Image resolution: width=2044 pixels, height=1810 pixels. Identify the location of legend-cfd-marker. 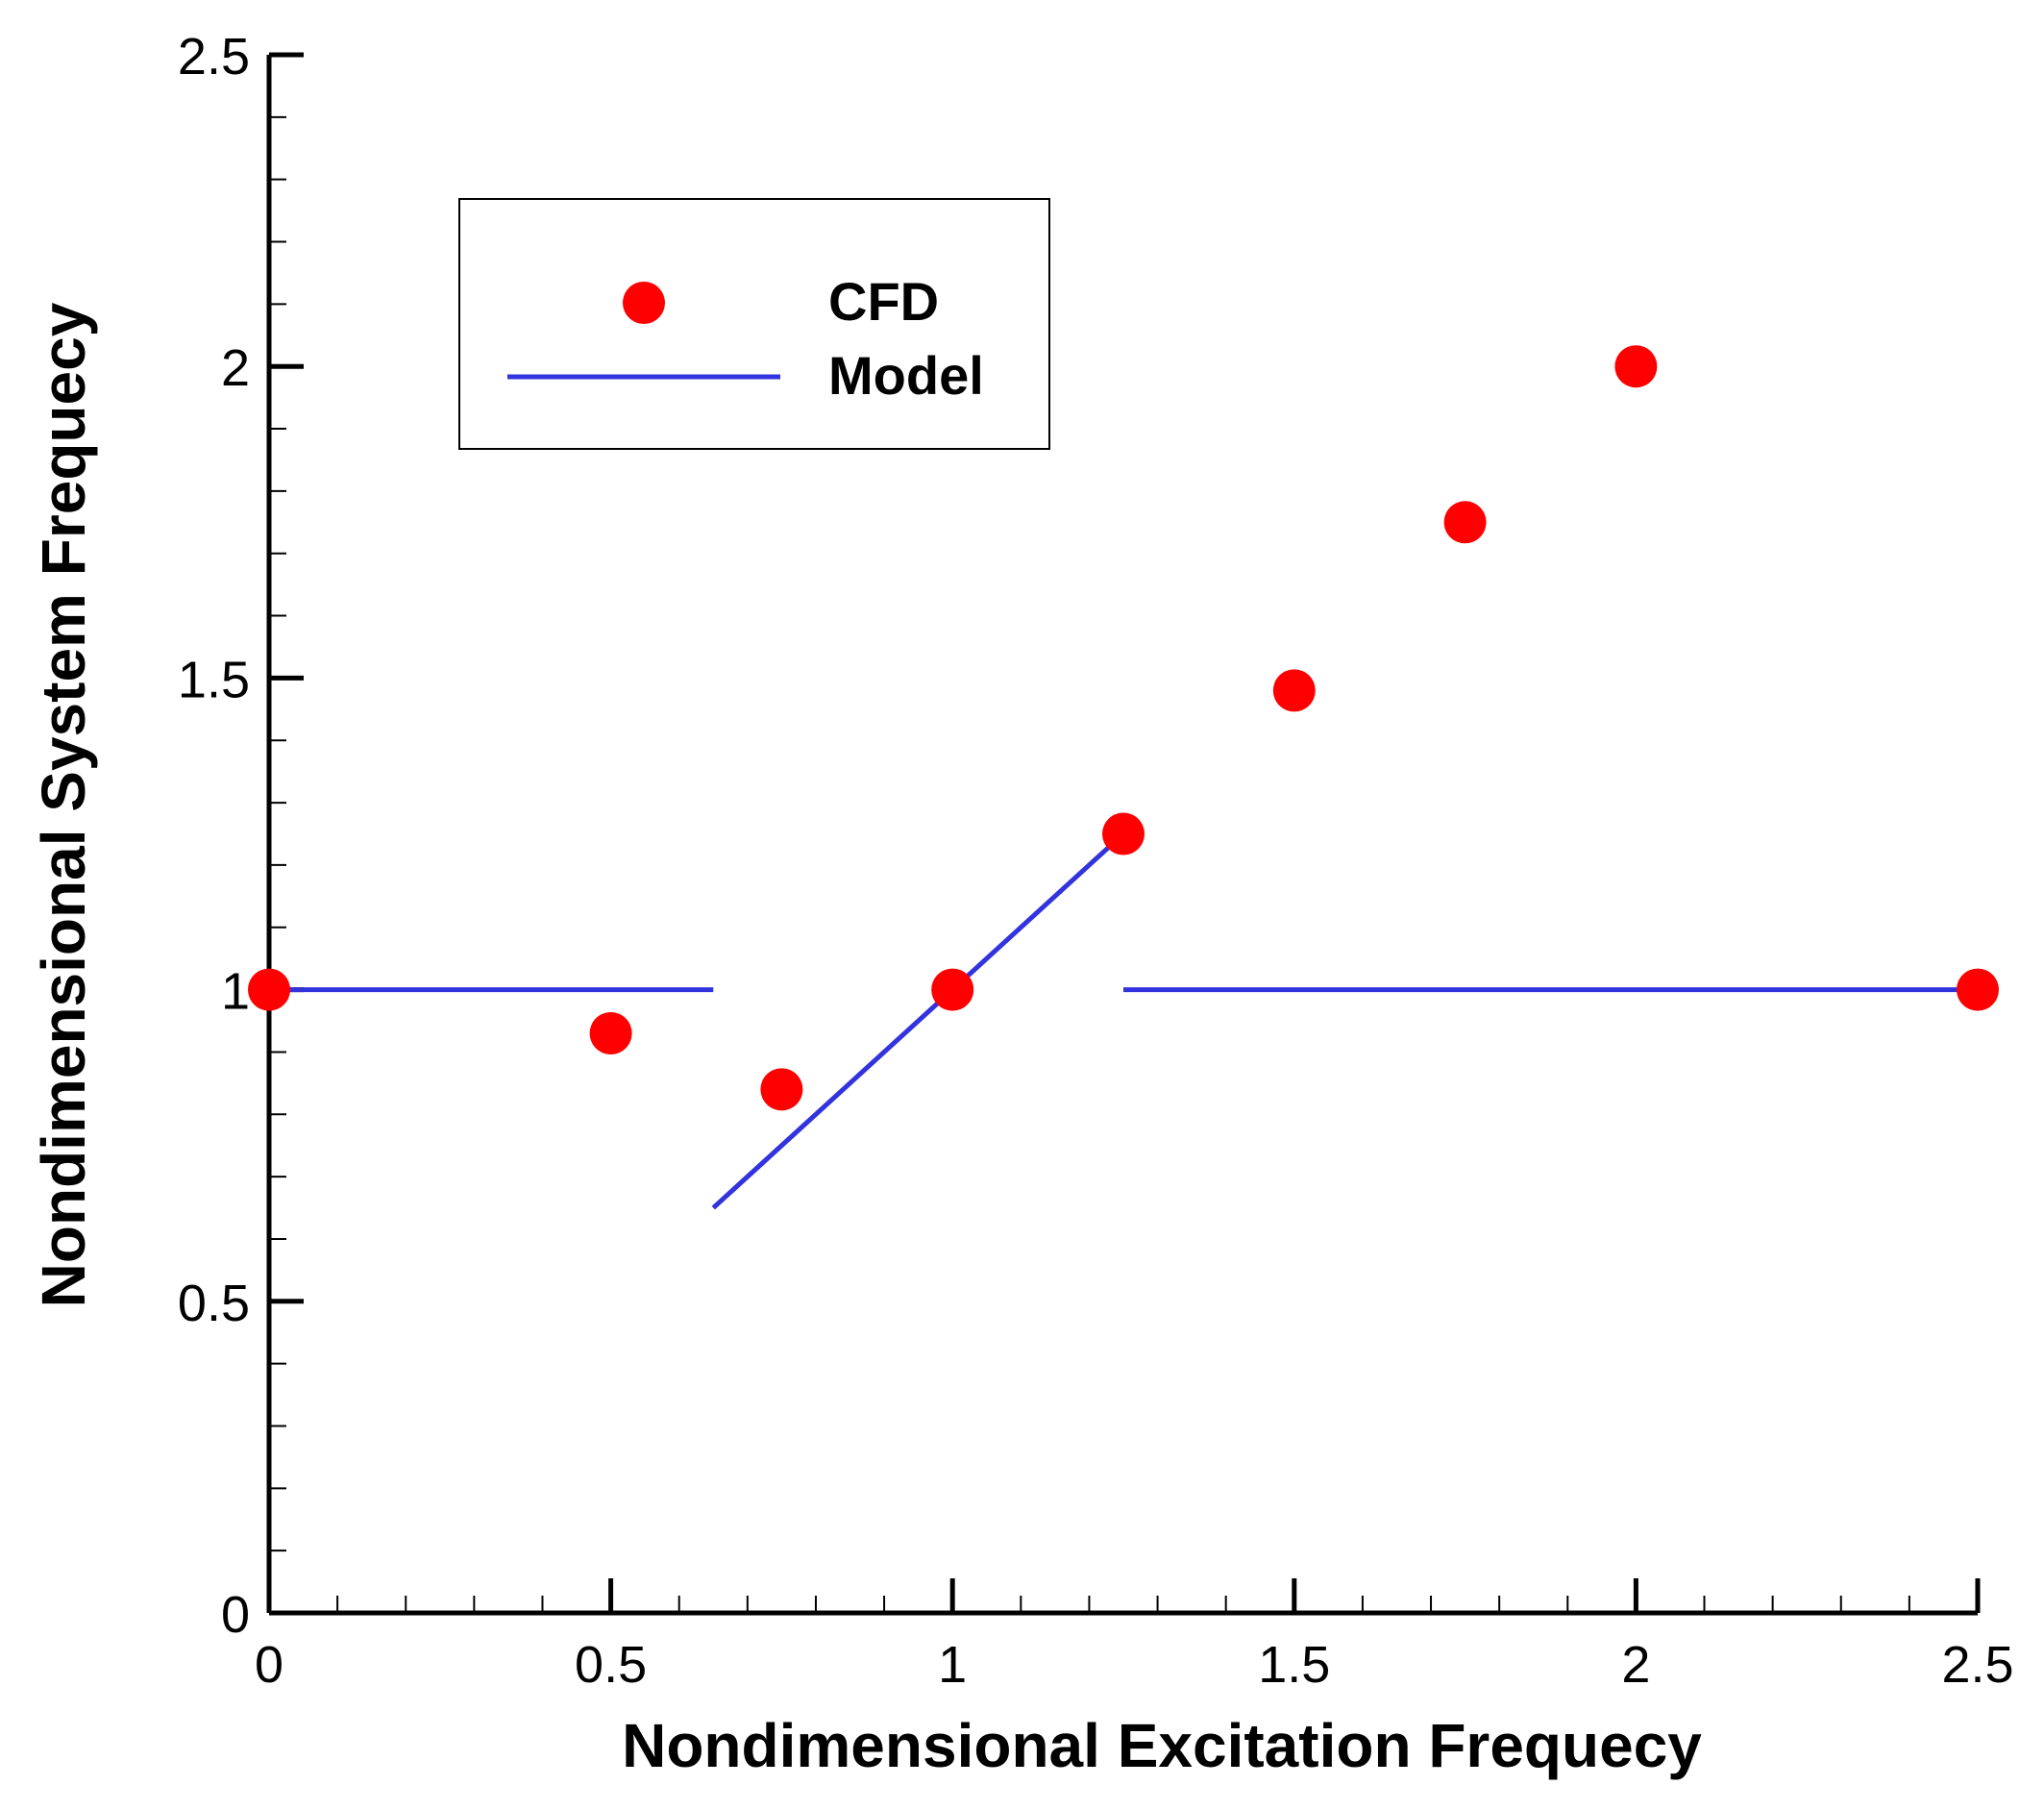
(644, 303).